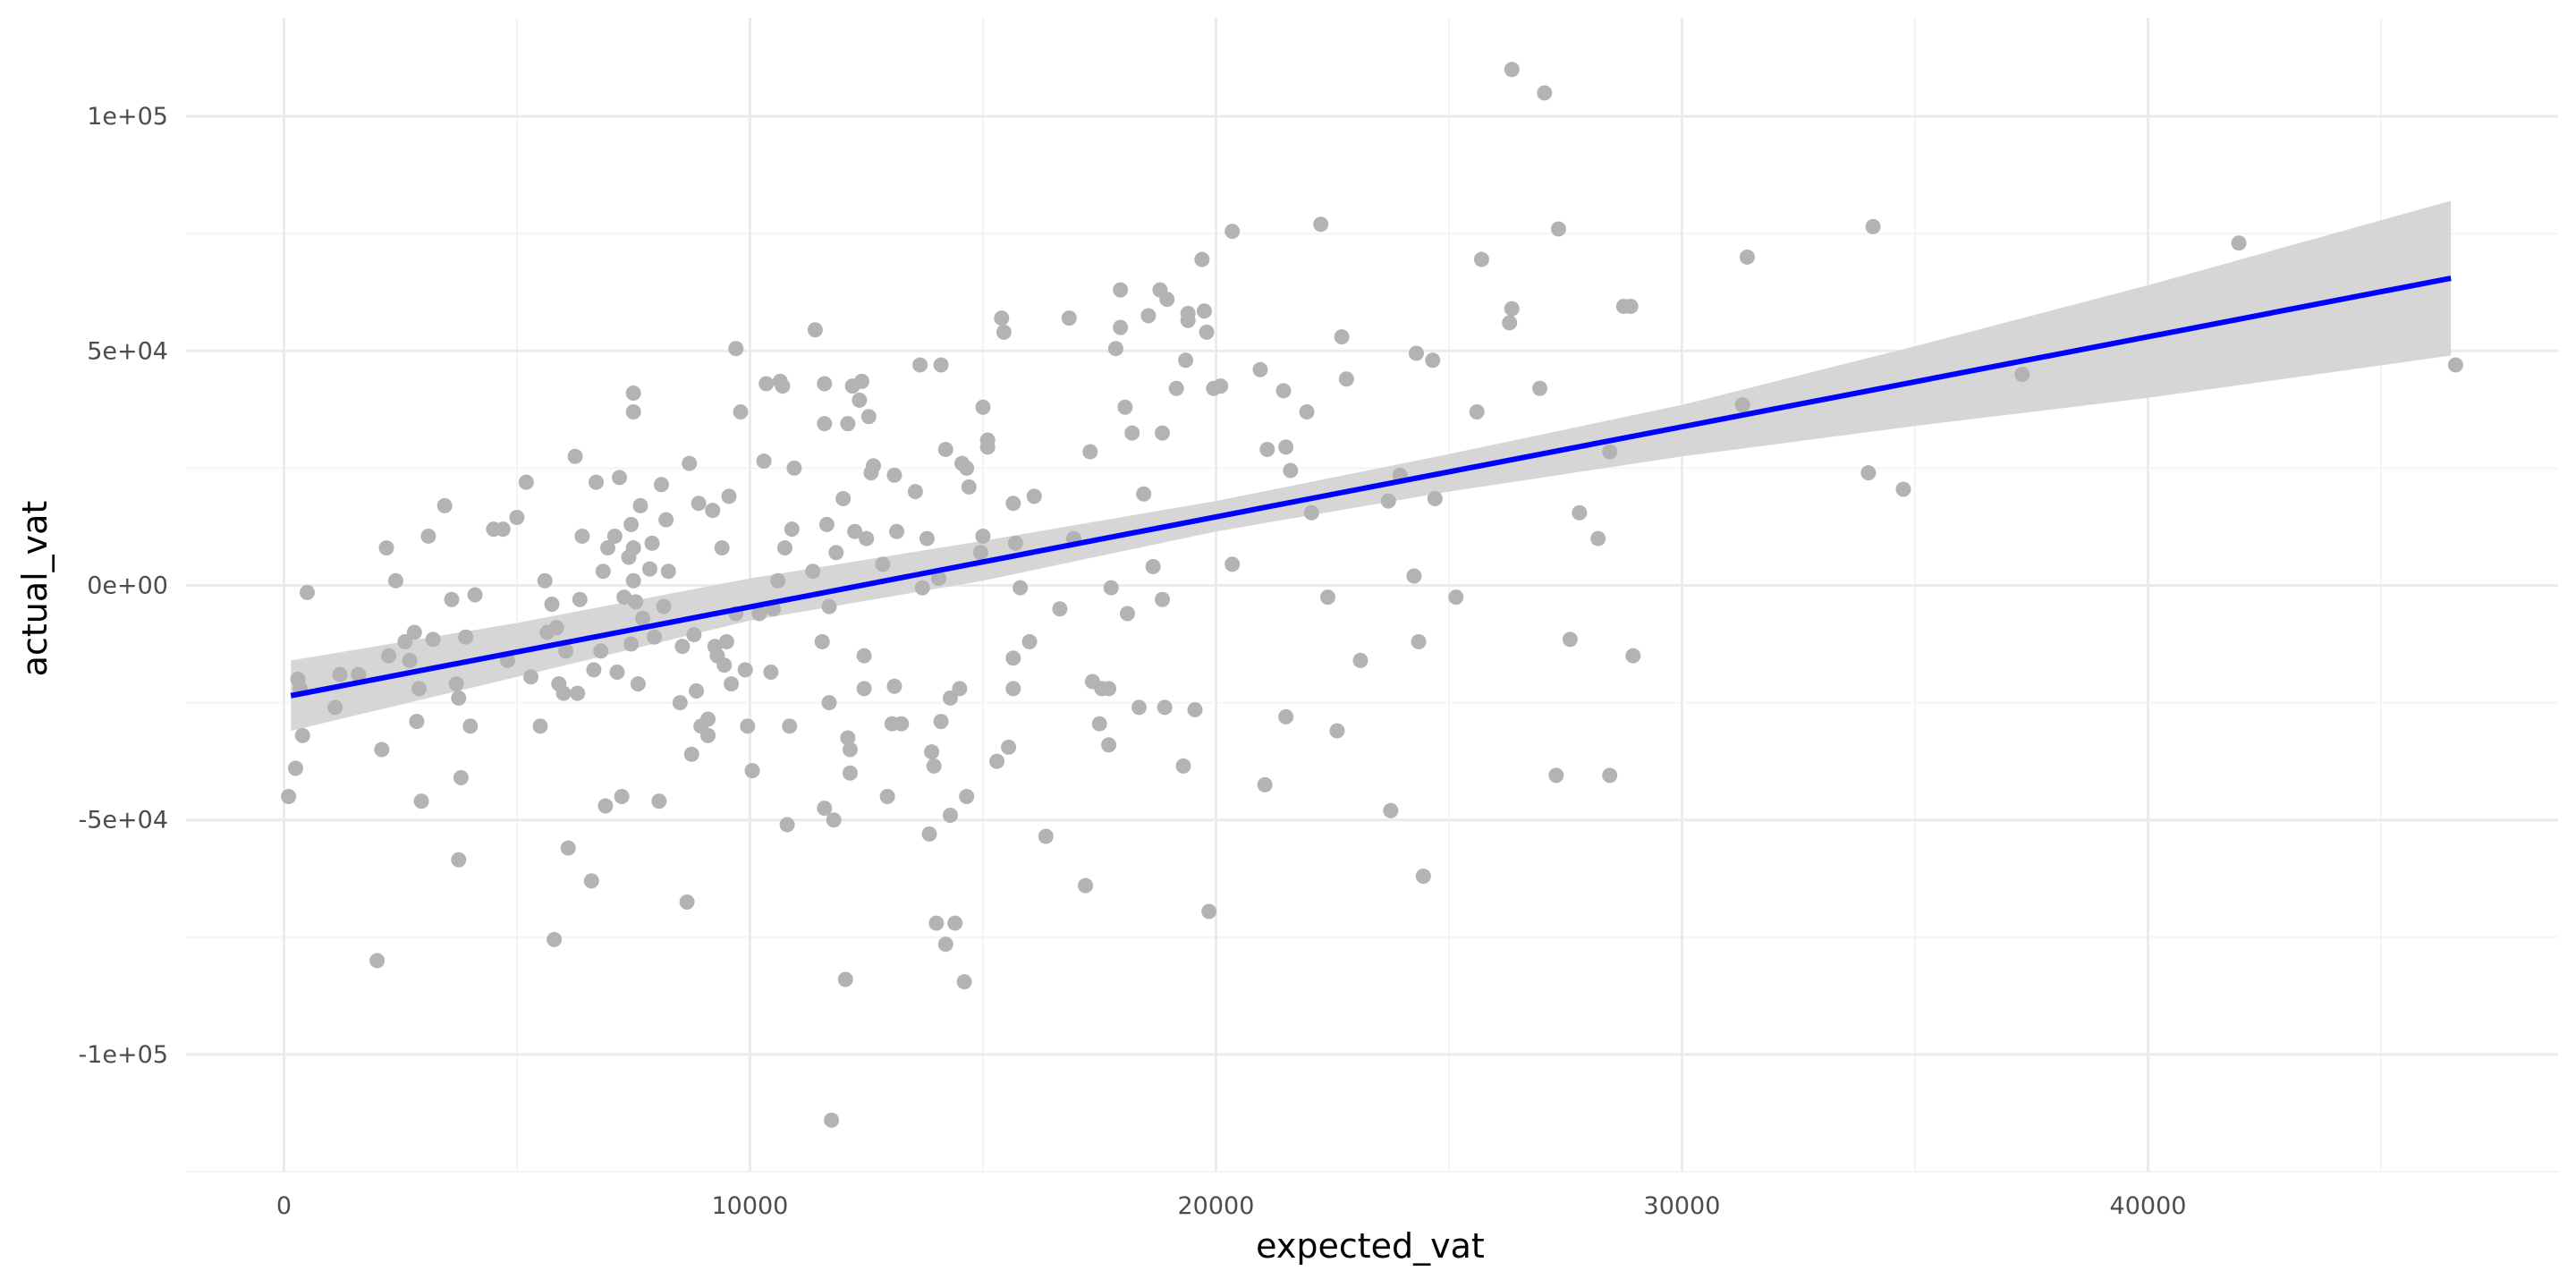  I want to click on x-axis-tick-labels: 0 10000 20000 30000 40000, so click(1231, 1206).